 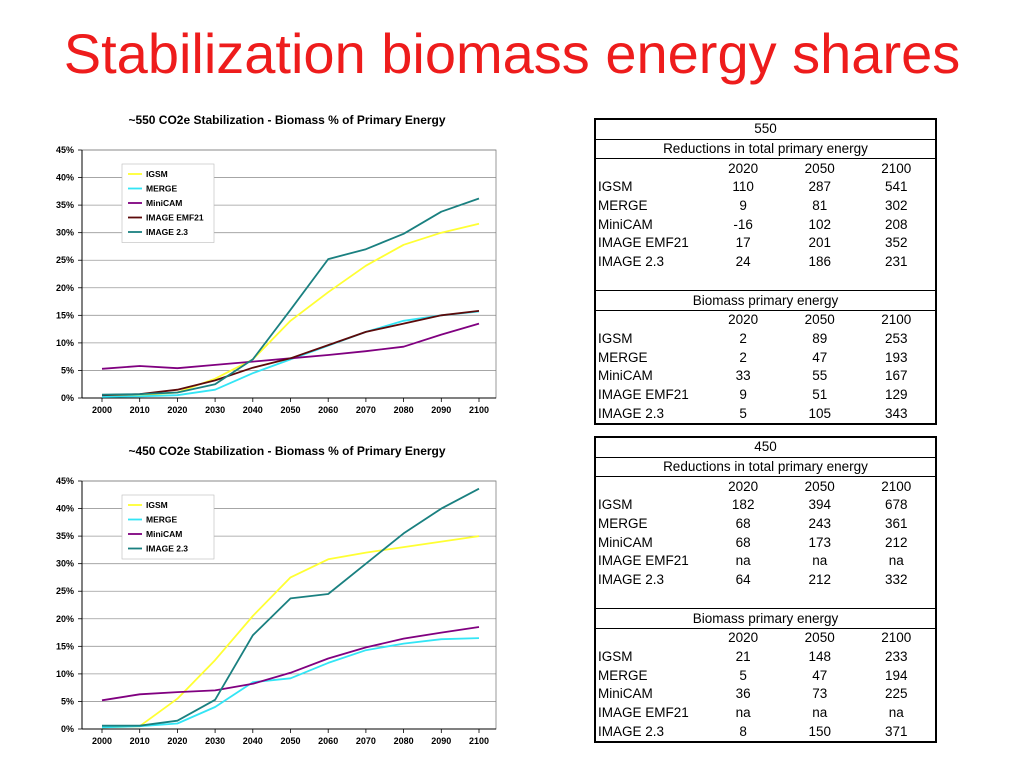 I want to click on spacer-row, so click(x=765, y=599).